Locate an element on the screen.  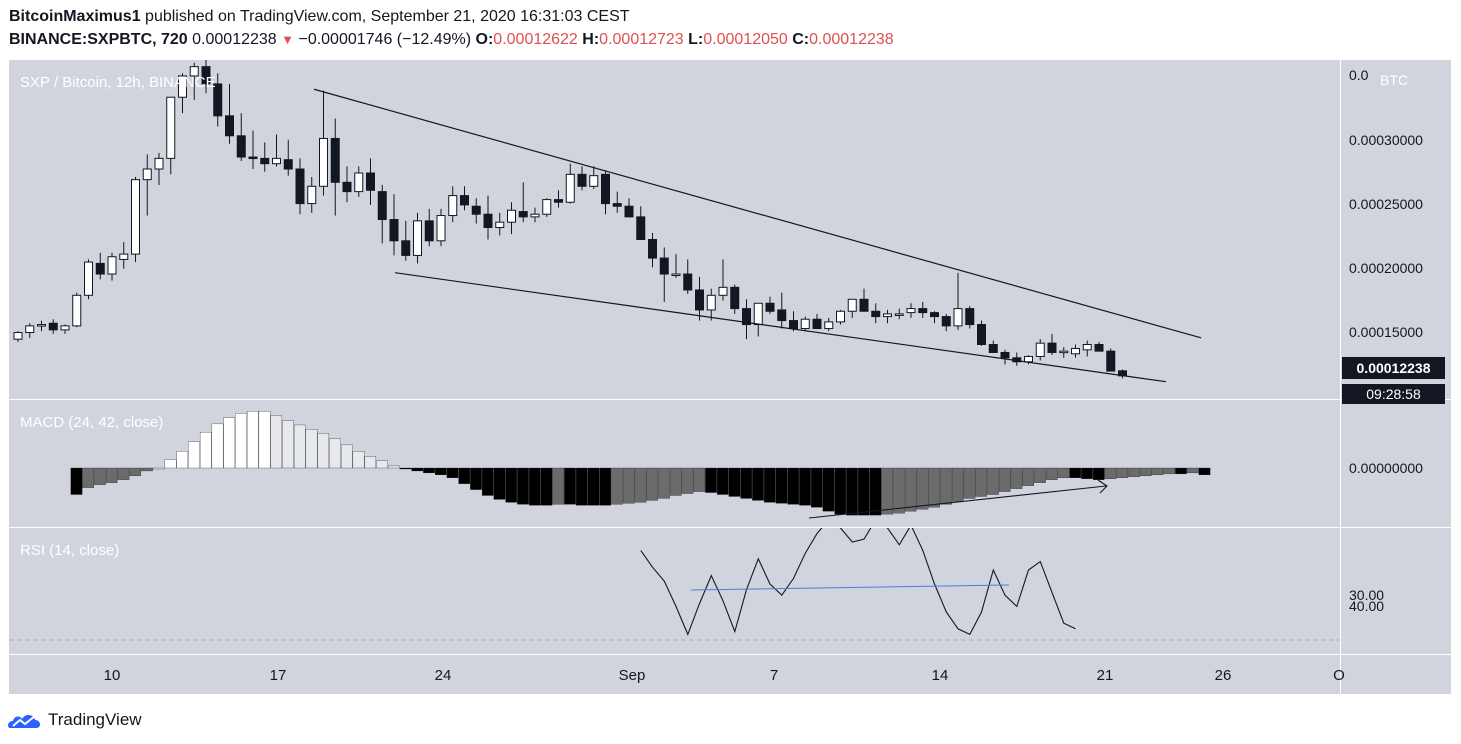
author-name: BitcoinMaximus1 is located at coordinates (75, 16).